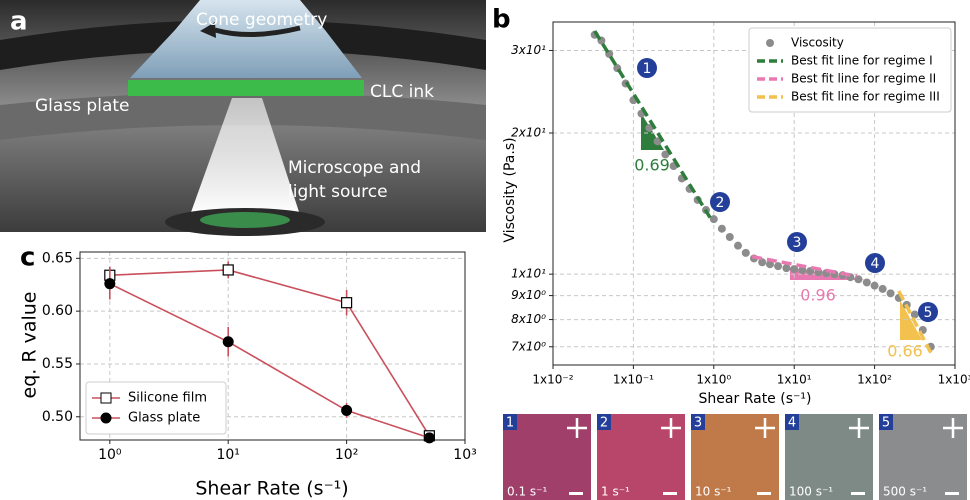  I want to click on legend-label: Best fit line for regime I, so click(862, 61).